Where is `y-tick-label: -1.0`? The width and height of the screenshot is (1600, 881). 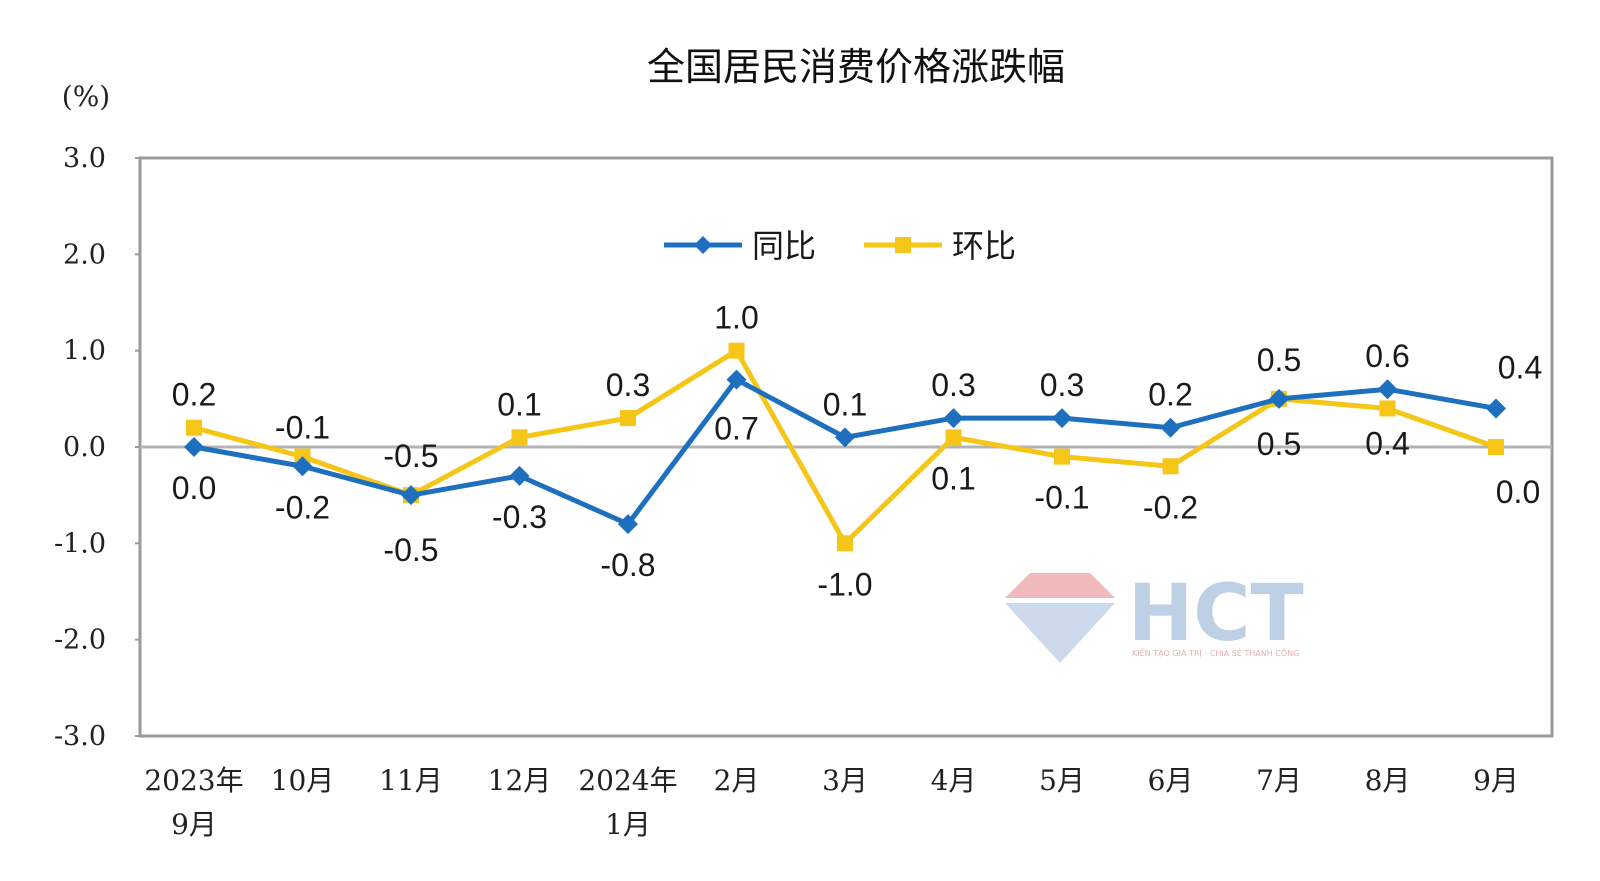
y-tick-label: -1.0 is located at coordinates (80, 543).